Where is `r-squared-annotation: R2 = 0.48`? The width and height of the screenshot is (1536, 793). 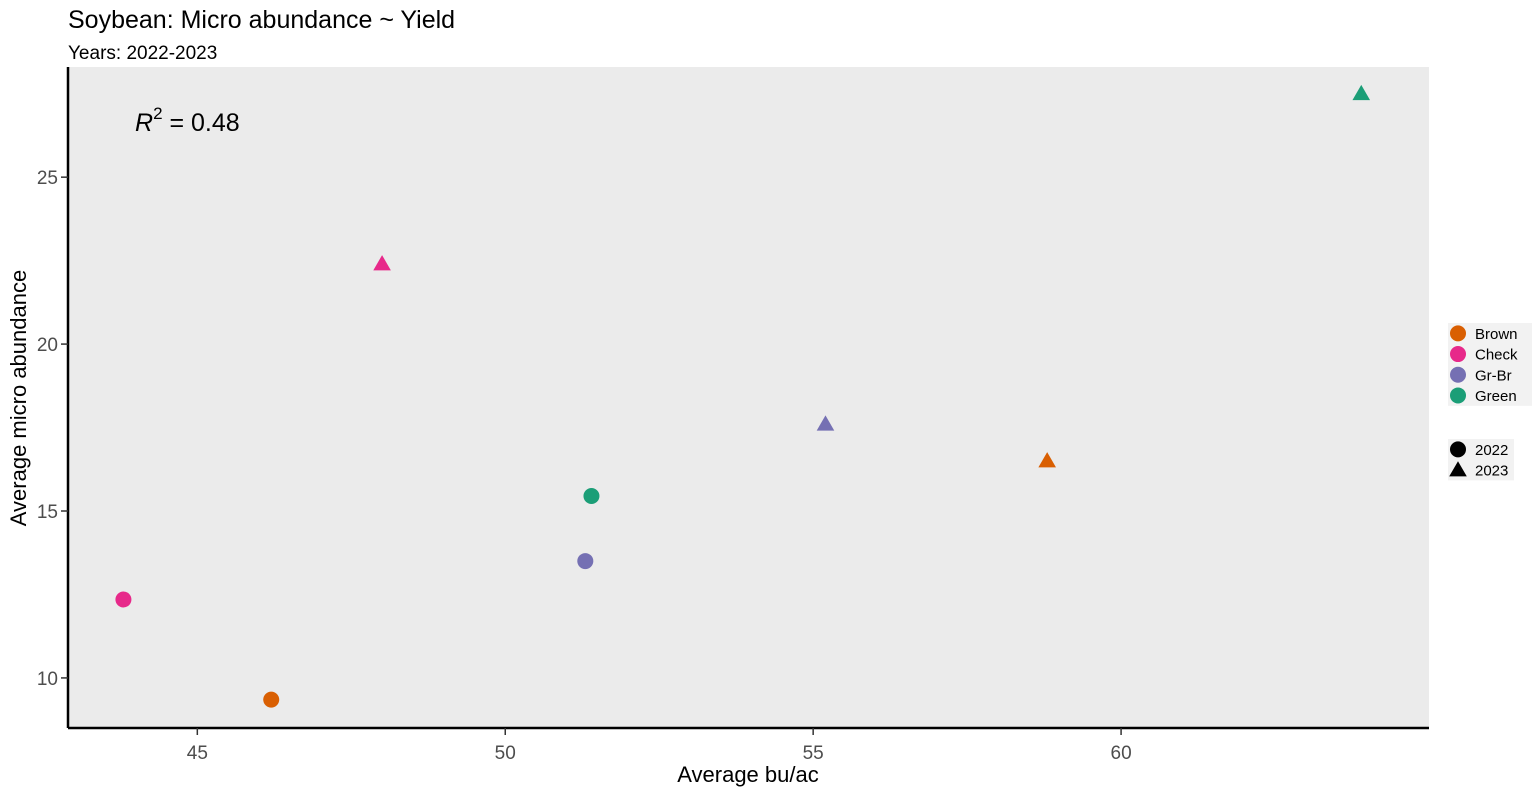
r-squared-annotation: R2 = 0.48 is located at coordinates (187, 120).